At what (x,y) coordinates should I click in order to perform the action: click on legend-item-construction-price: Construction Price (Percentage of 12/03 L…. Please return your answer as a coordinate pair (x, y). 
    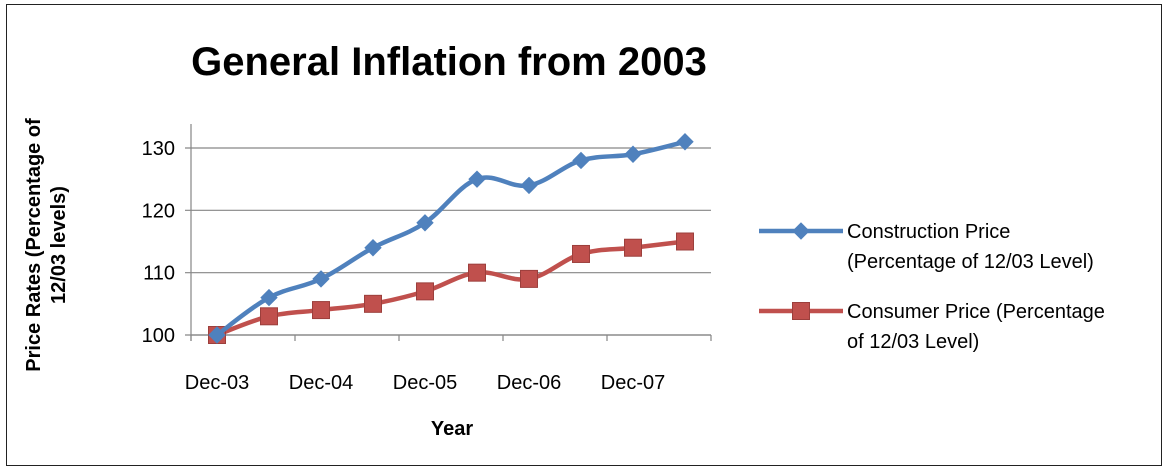
    Looking at the image, I should click on (926, 247).